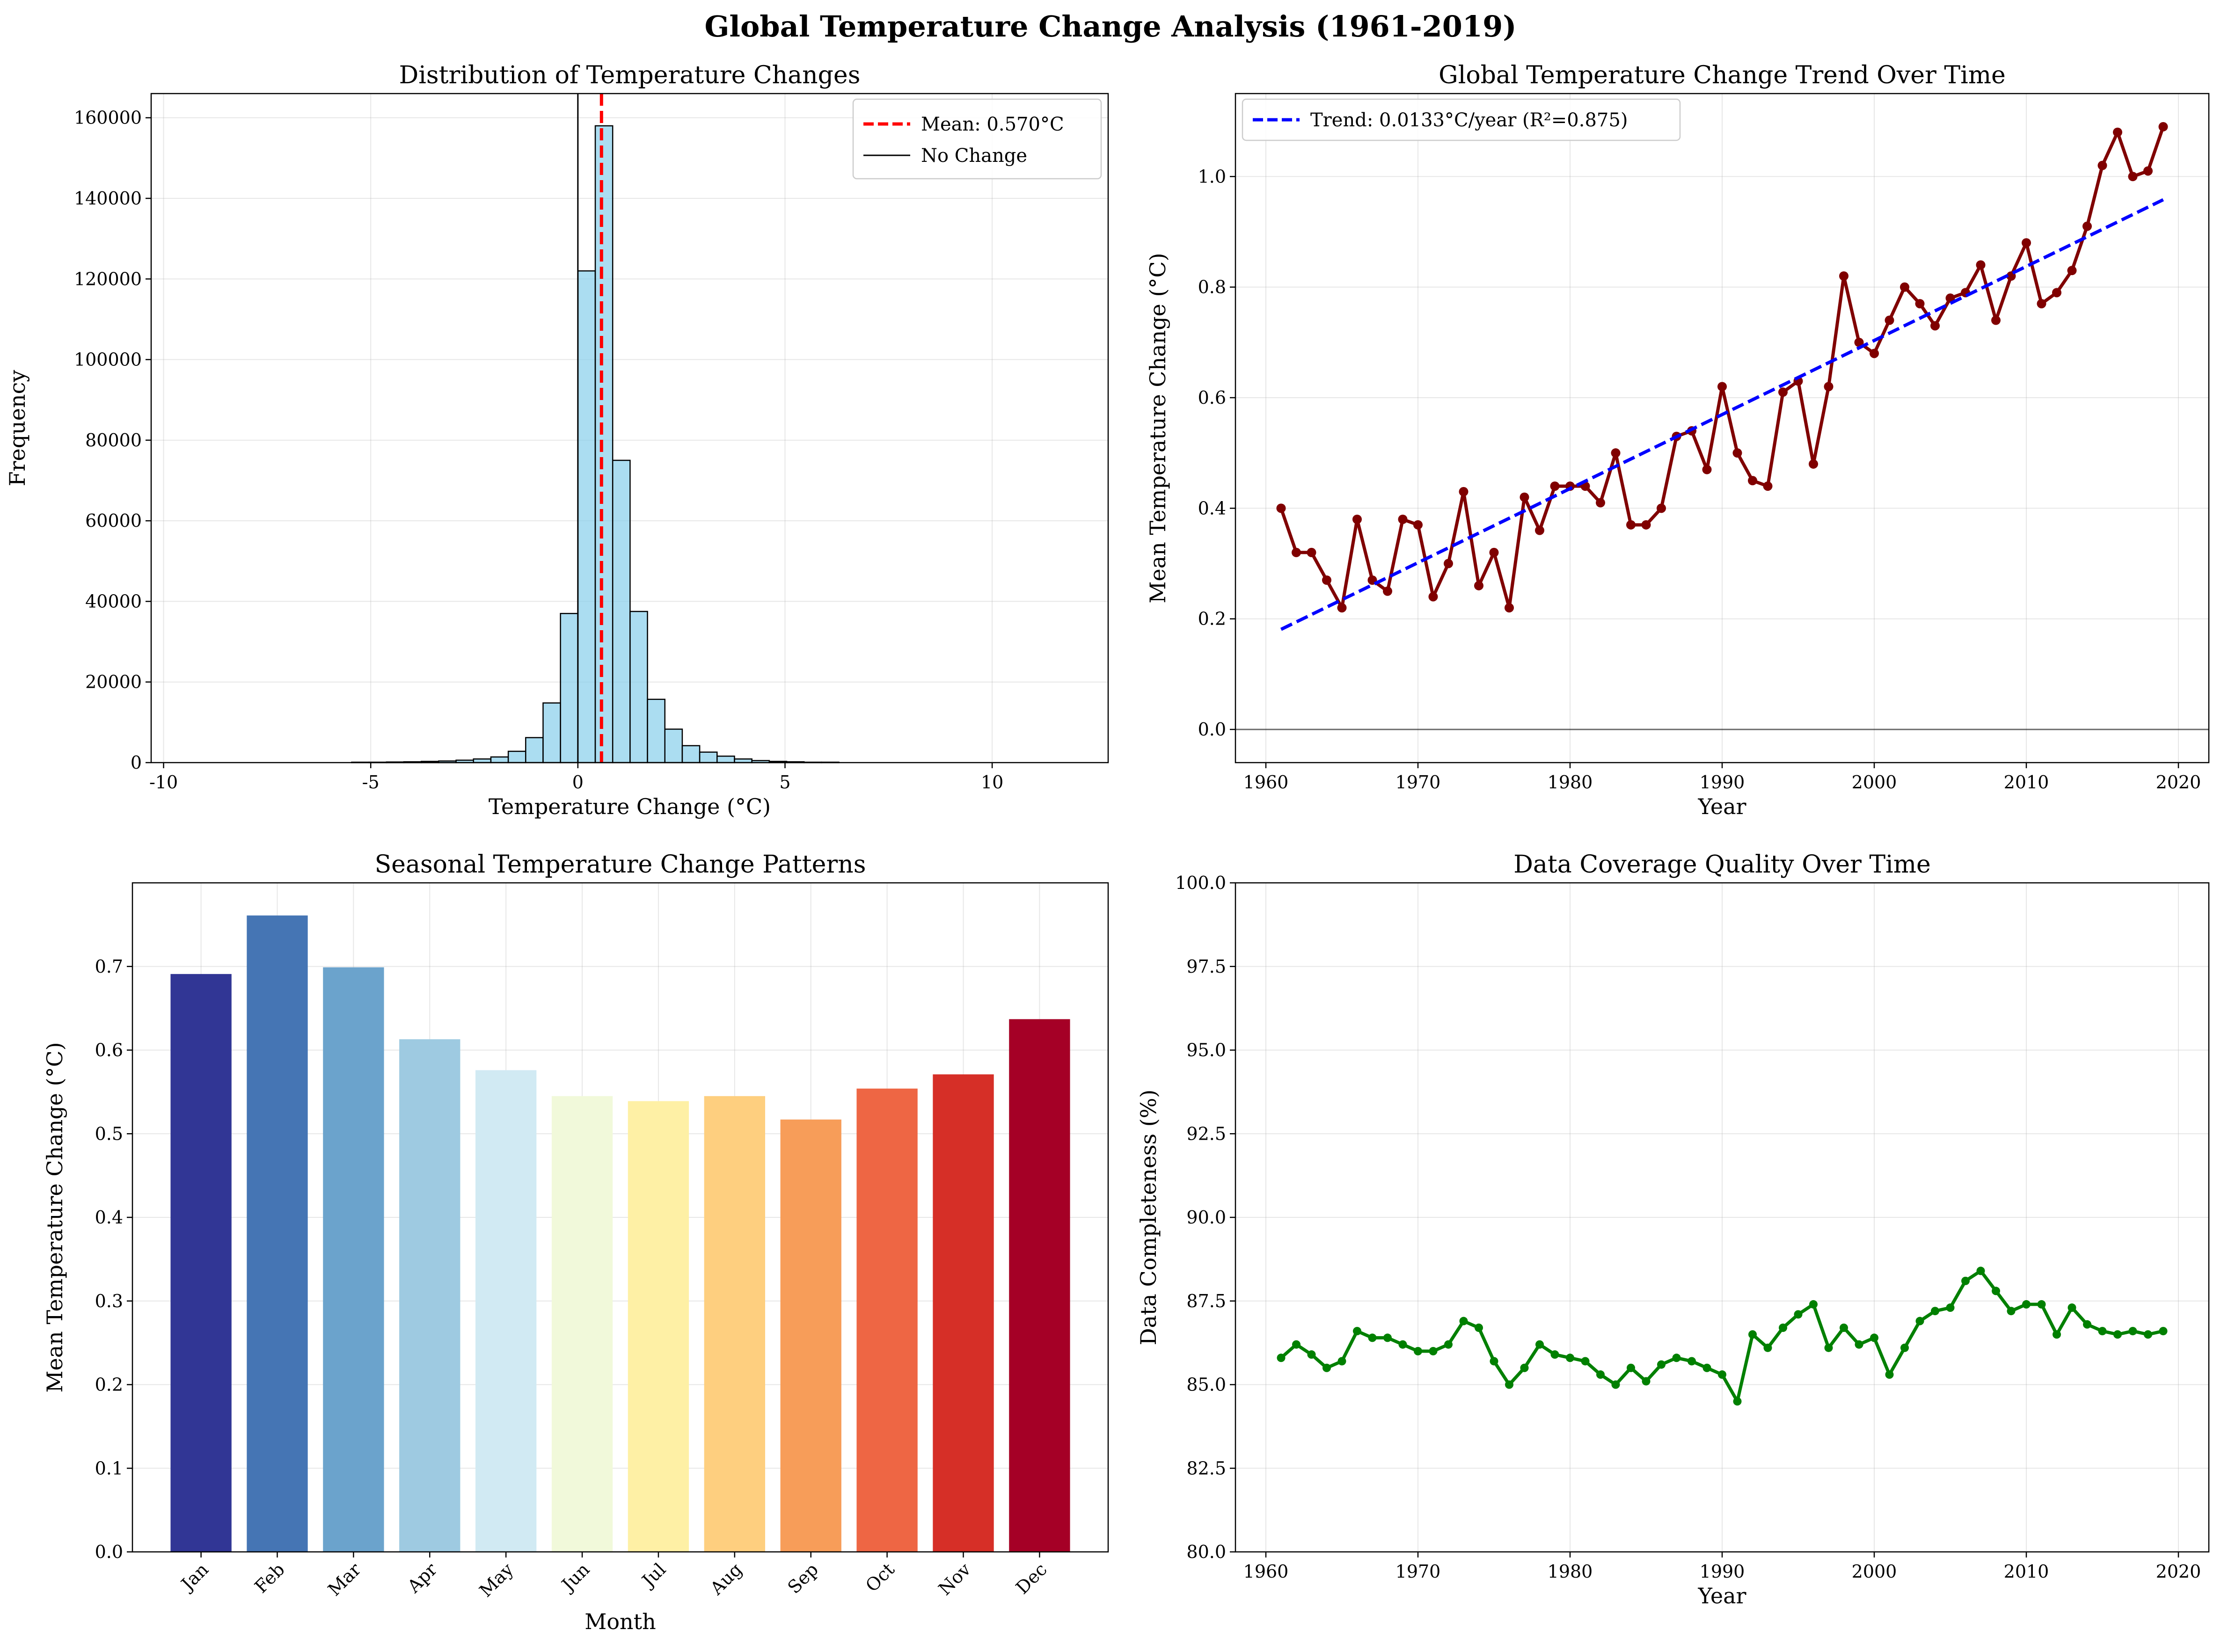  Describe the element at coordinates (1206, 1217) in the screenshot. I see `y-tick-label: 90.0` at that location.